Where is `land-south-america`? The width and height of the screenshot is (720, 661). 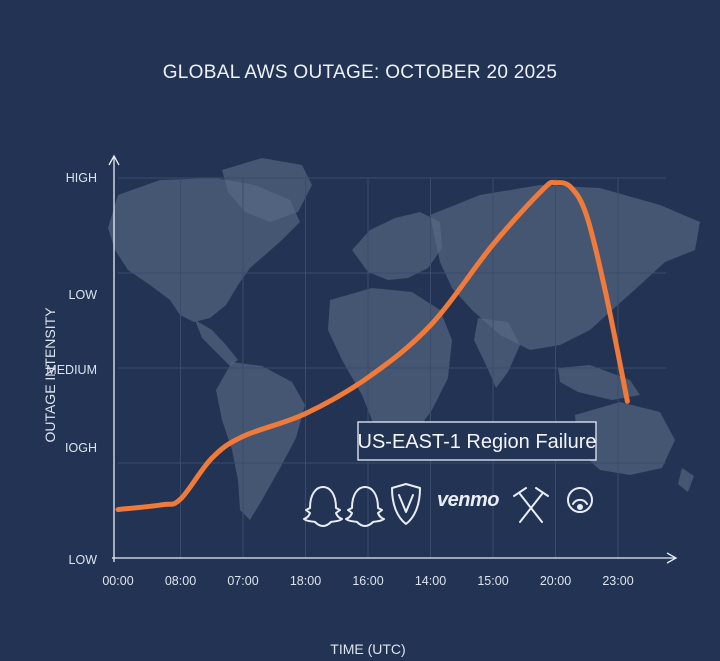 land-south-america is located at coordinates (260, 441).